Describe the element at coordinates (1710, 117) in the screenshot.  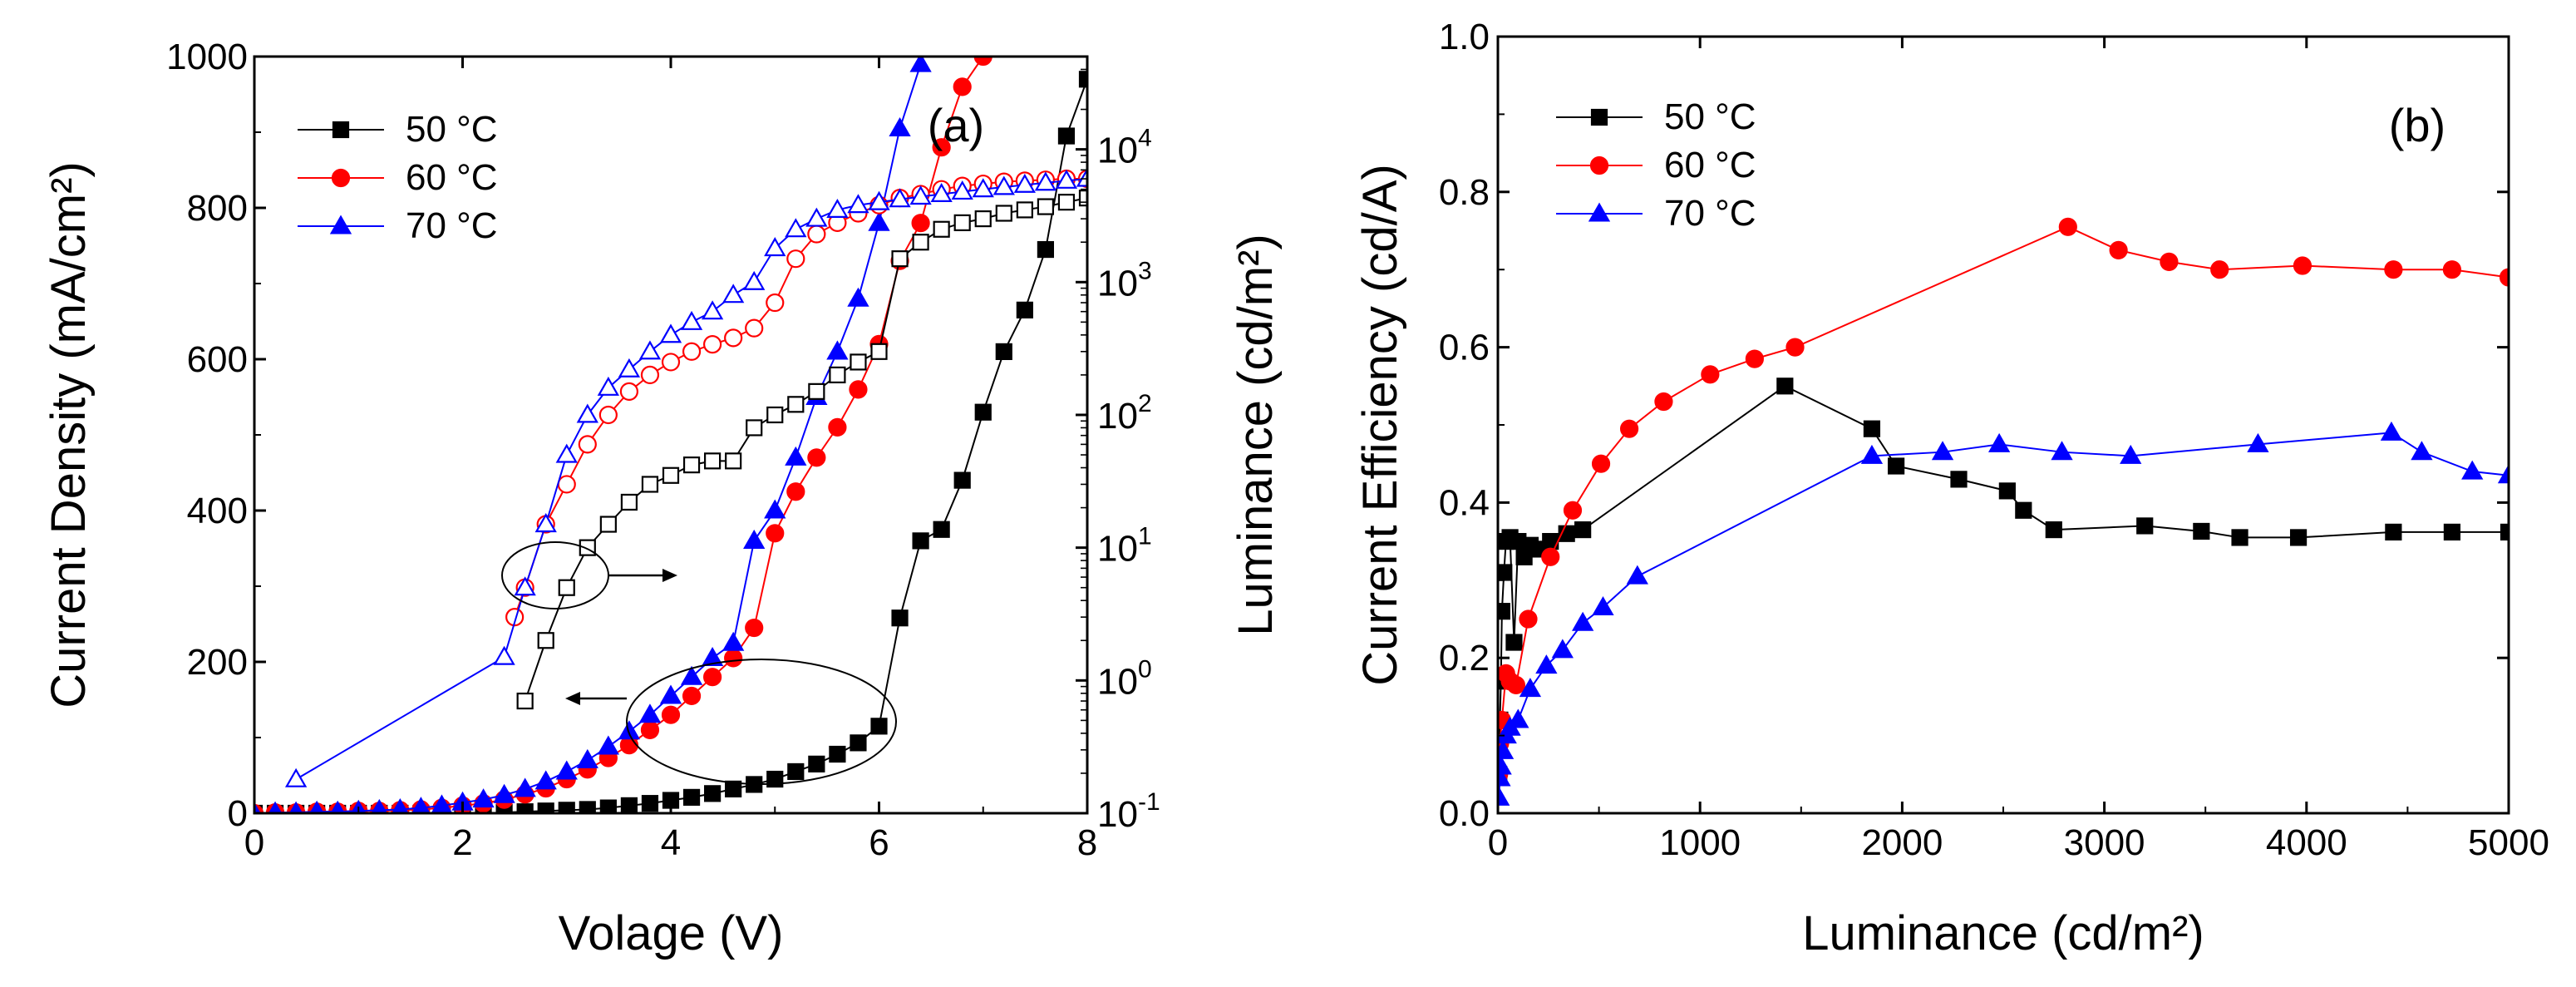
I see `legend-b-label-0: 50 °C` at that location.